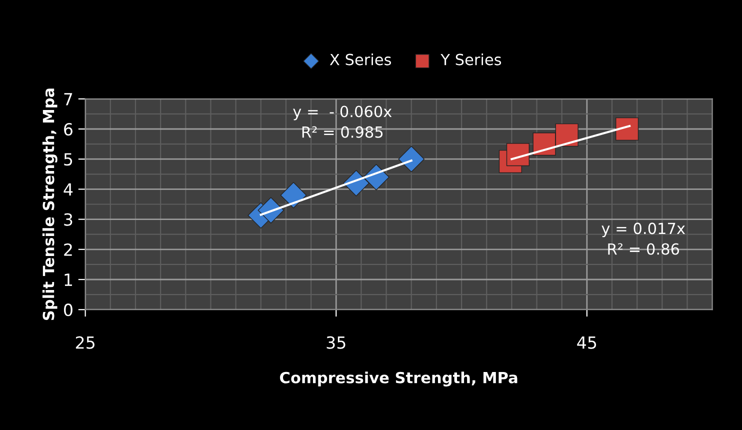 The image size is (742, 430). I want to click on y-axis-title: Split Tensile Strength, Mpa, so click(50, 204).